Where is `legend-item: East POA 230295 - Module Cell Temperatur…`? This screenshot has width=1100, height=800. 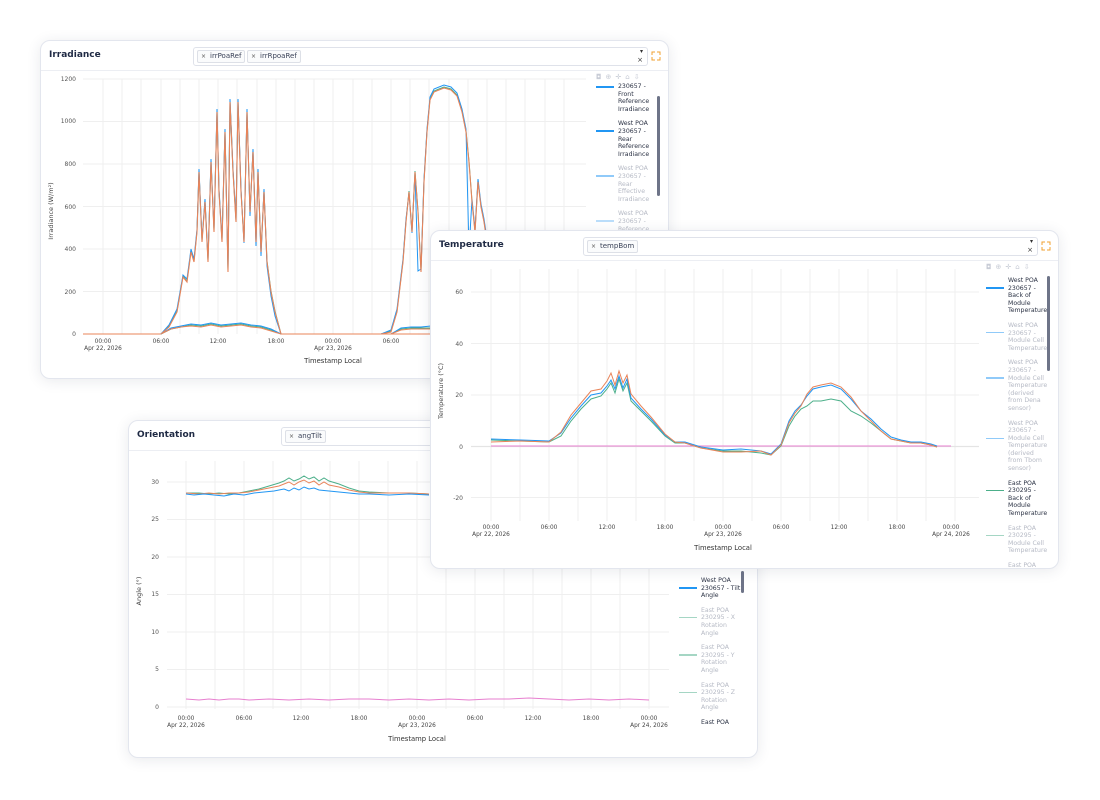
legend-item: East POA 230295 - Module Cell Temperatur… is located at coordinates (1017, 540).